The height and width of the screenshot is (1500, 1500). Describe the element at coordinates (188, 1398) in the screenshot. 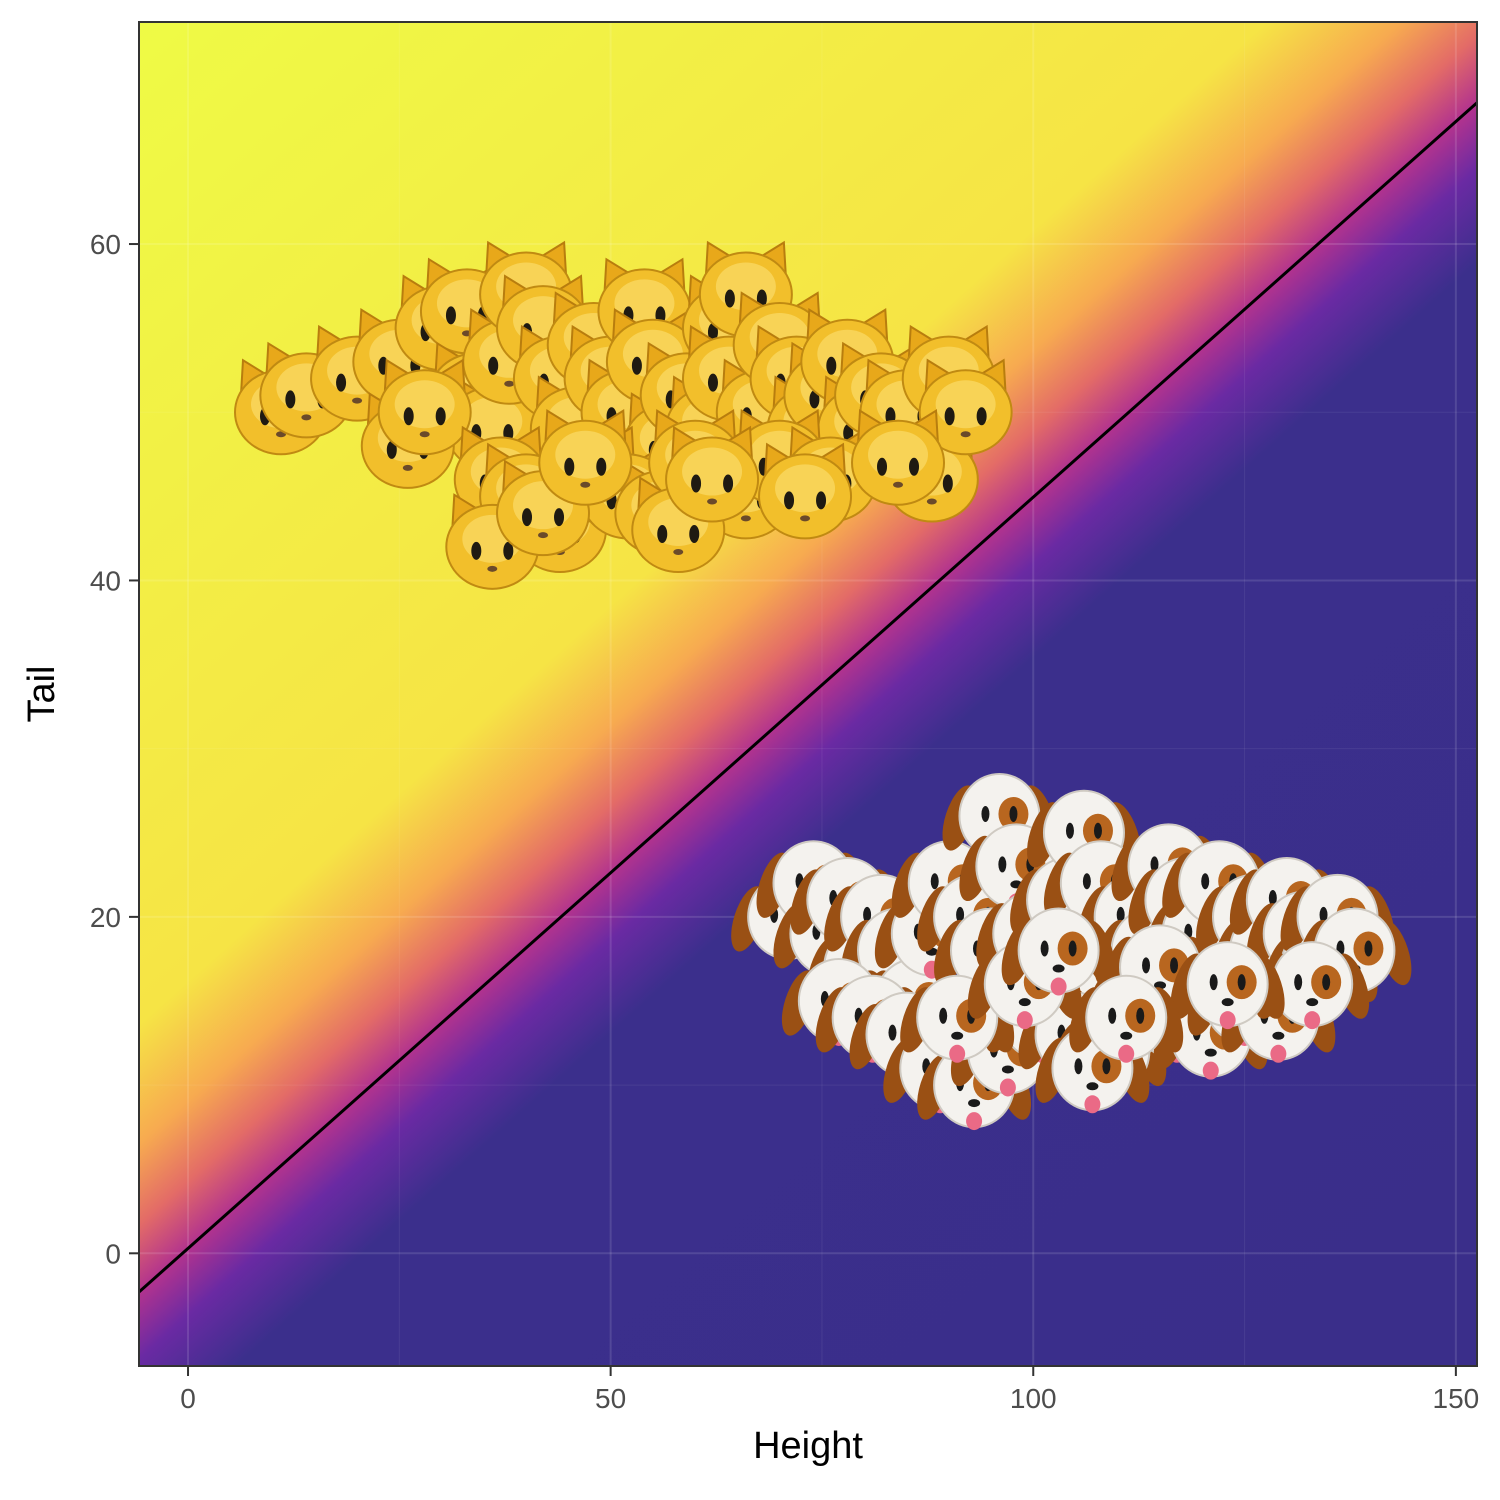

I see `x-tick-label: 0` at that location.